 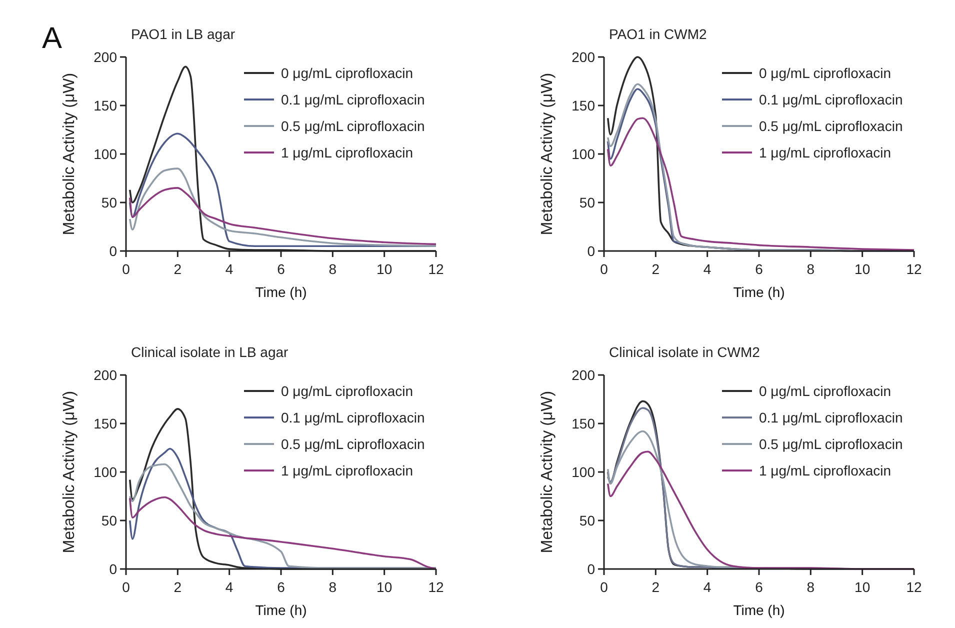 I want to click on chart-title: Clinical isolate in LB agar, so click(x=210, y=352).